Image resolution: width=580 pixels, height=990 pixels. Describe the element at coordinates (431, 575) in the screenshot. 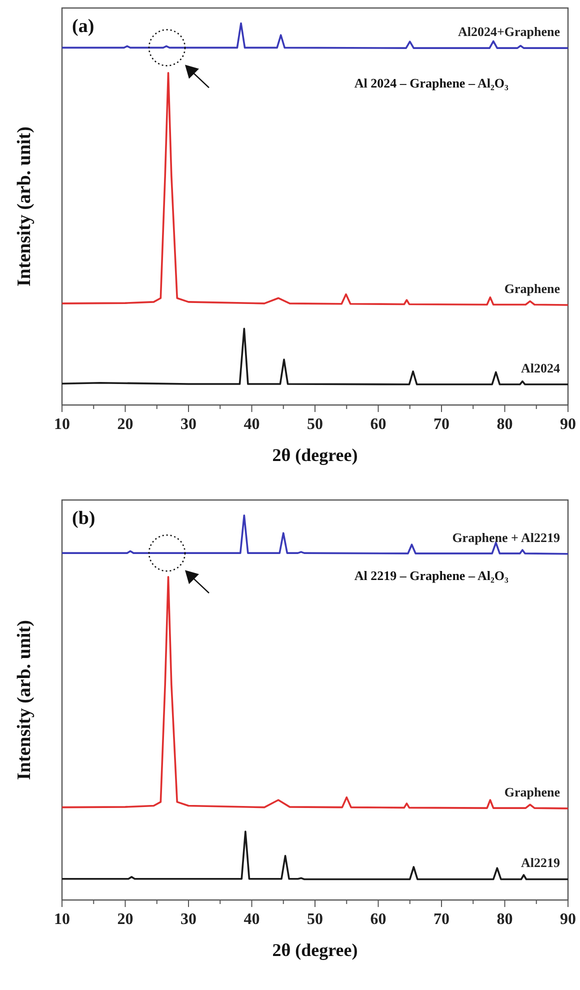

I see `annotation: Al 2219 – Graphene – Al₂O₃` at that location.